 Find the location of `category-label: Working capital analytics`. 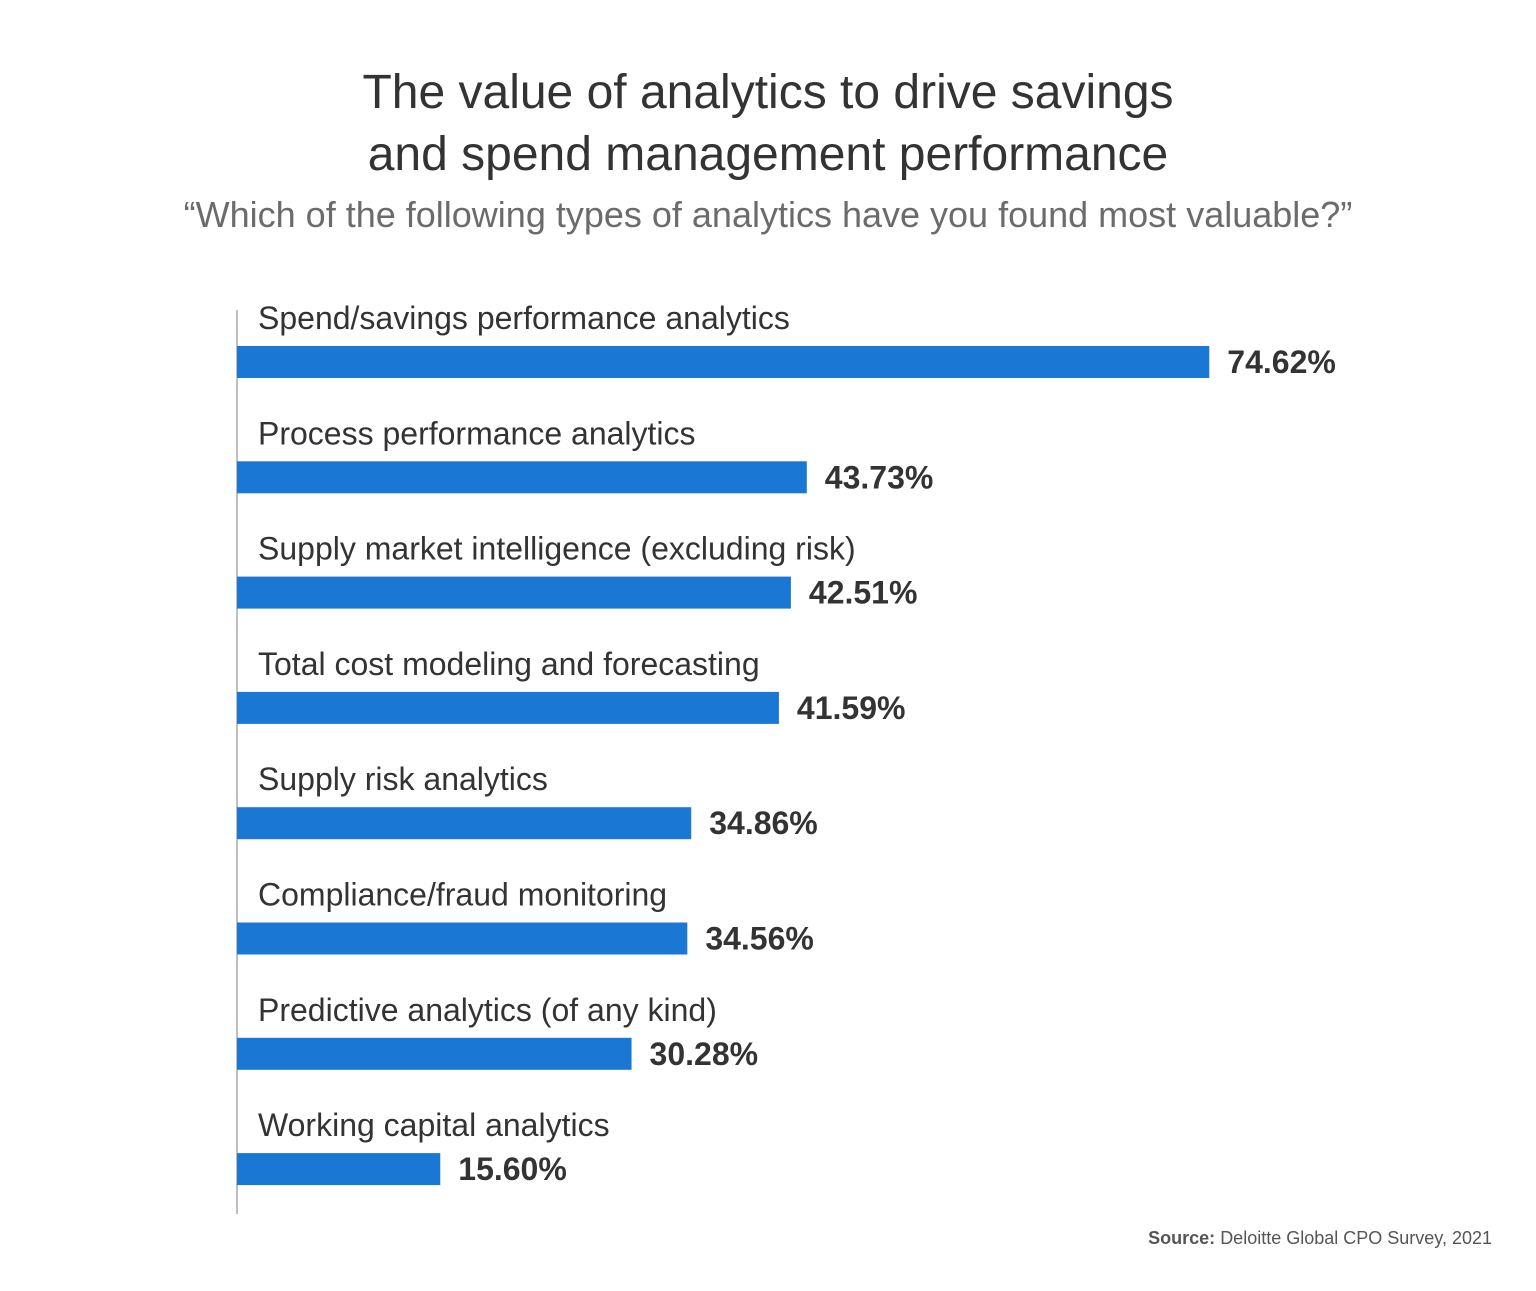

category-label: Working capital analytics is located at coordinates (434, 1125).